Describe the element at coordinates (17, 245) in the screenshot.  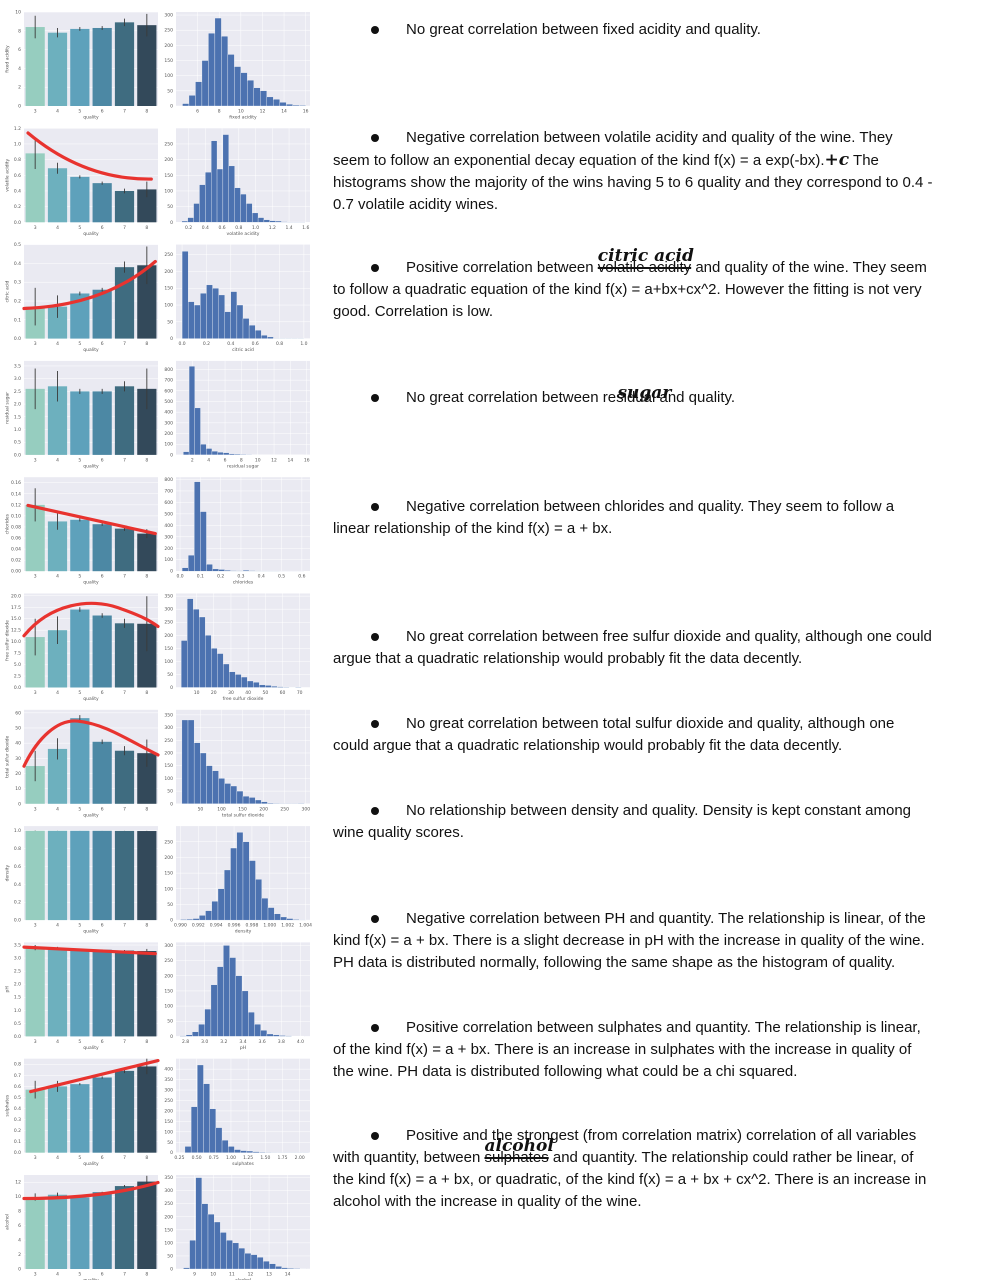
I see `y-tick-label: 0.5` at that location.